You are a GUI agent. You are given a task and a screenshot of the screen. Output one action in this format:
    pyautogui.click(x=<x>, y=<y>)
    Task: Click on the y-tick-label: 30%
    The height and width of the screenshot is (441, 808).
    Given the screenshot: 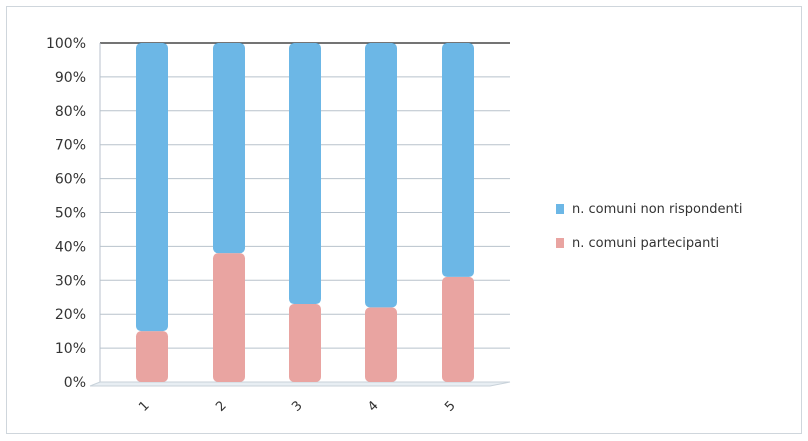 What is the action you would take?
    pyautogui.click(x=70, y=281)
    